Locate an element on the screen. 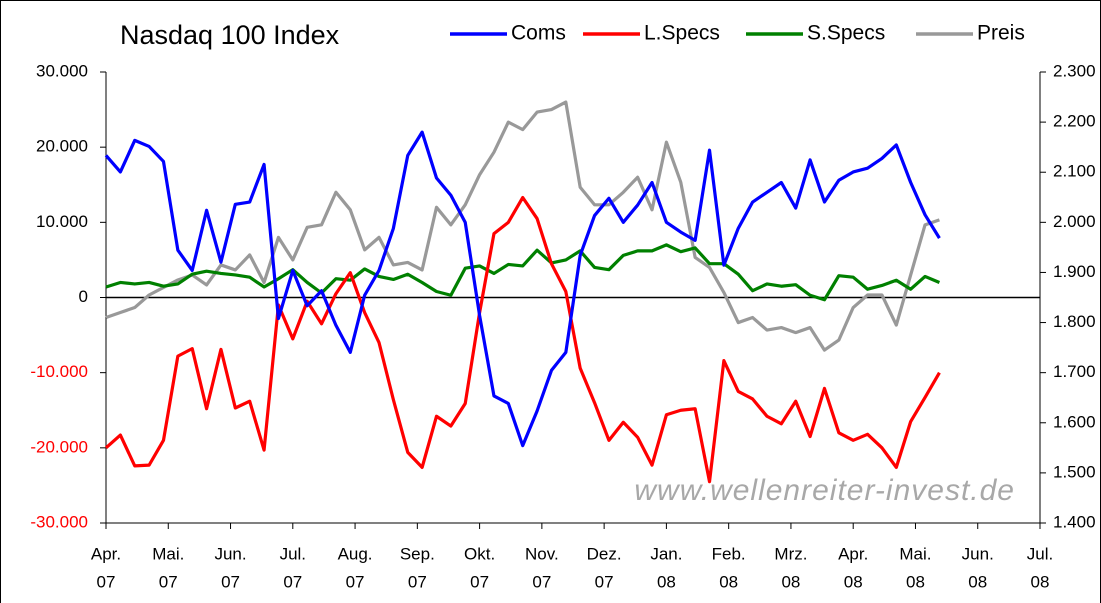  y2-tick-label: 2.000 is located at coordinates (1074, 221).